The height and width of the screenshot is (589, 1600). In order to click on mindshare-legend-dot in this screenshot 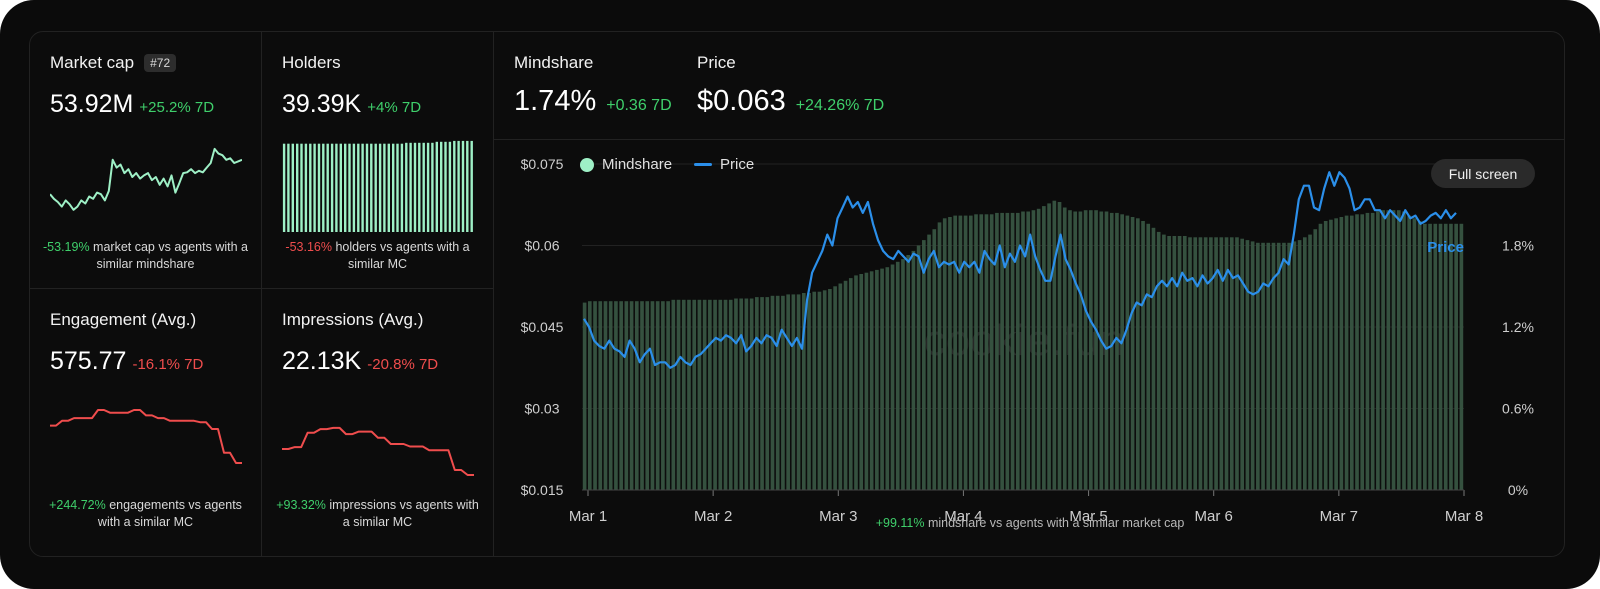, I will do `click(587, 164)`.